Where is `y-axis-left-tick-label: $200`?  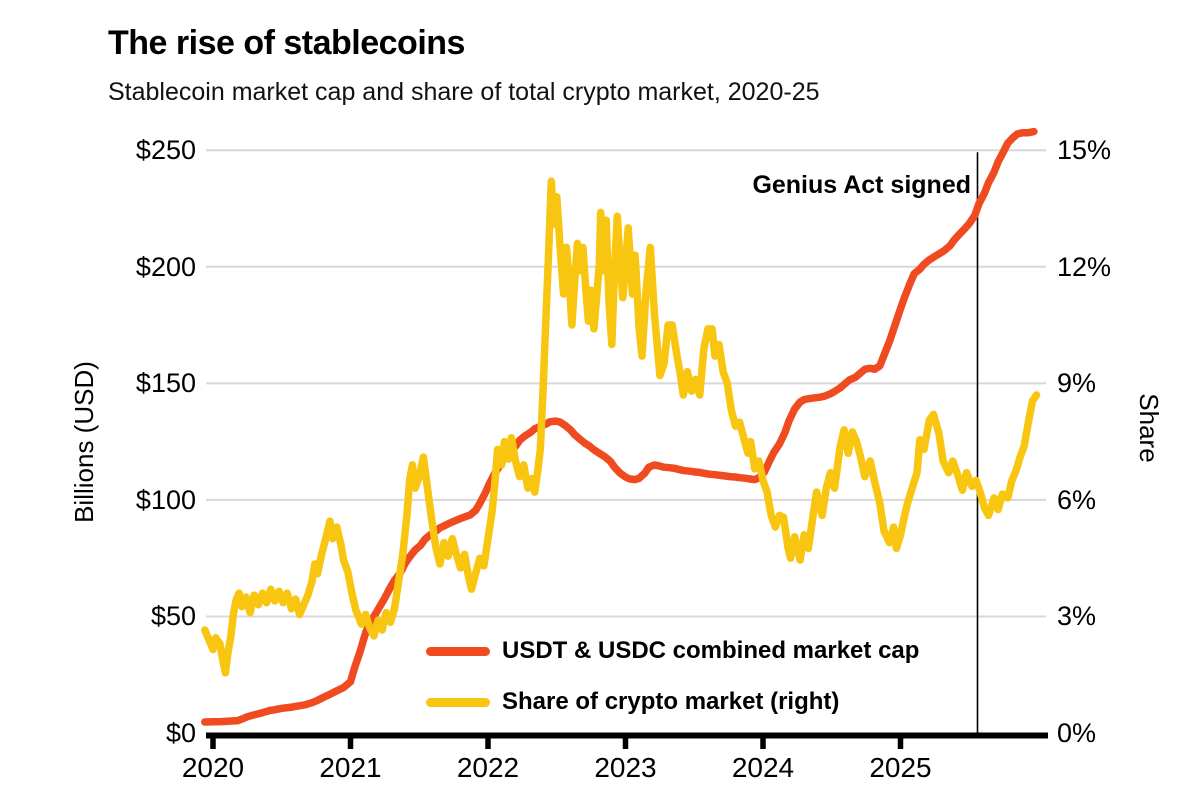
y-axis-left-tick-label: $200 is located at coordinates (165, 266).